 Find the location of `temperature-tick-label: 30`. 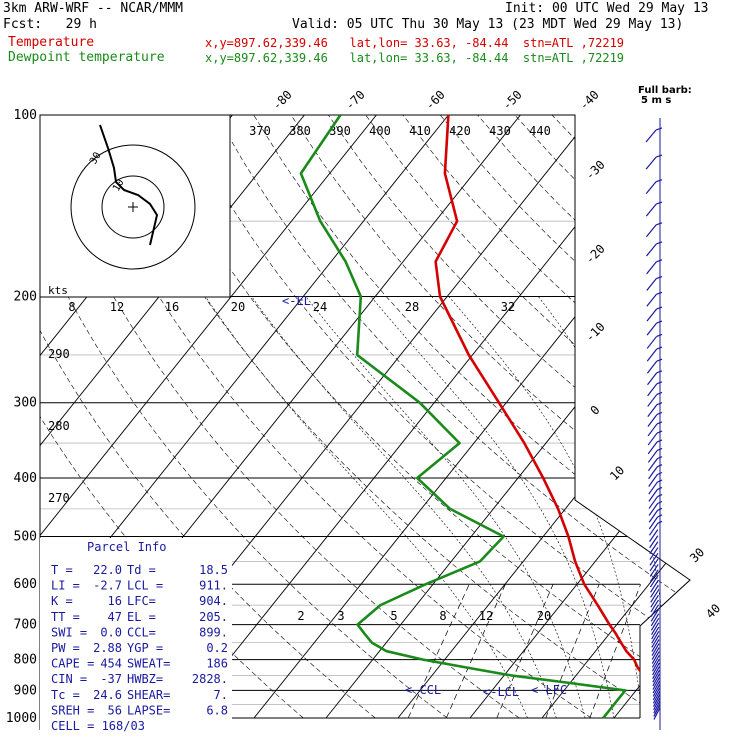

temperature-tick-label: 30 is located at coordinates (697, 555).